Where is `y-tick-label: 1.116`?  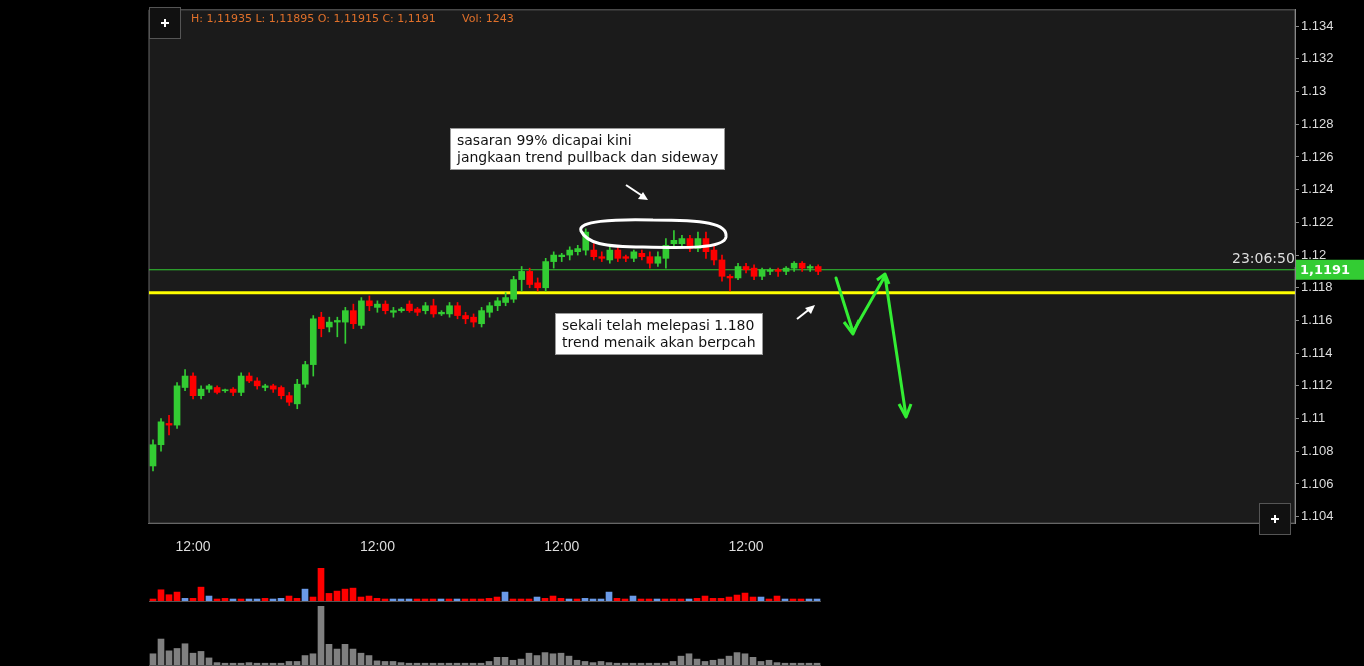
y-tick-label: 1.116 is located at coordinates (1317, 320).